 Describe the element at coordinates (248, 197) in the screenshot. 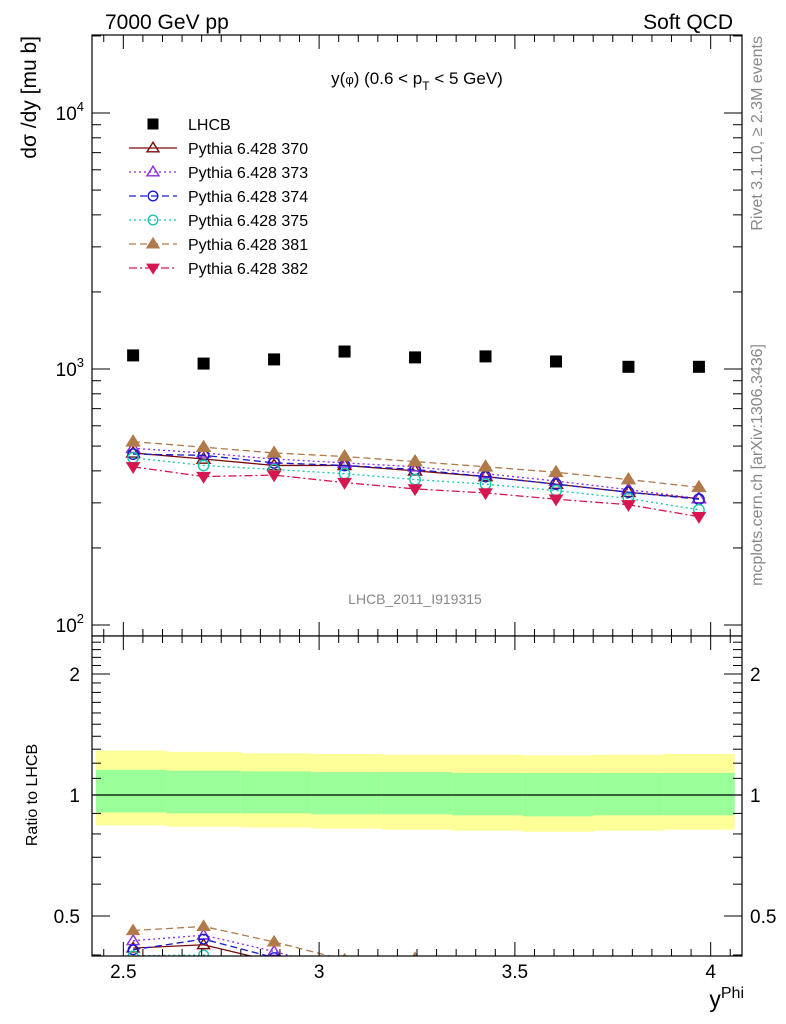

I see `legend-label-3: Pythia 6.428 374` at that location.